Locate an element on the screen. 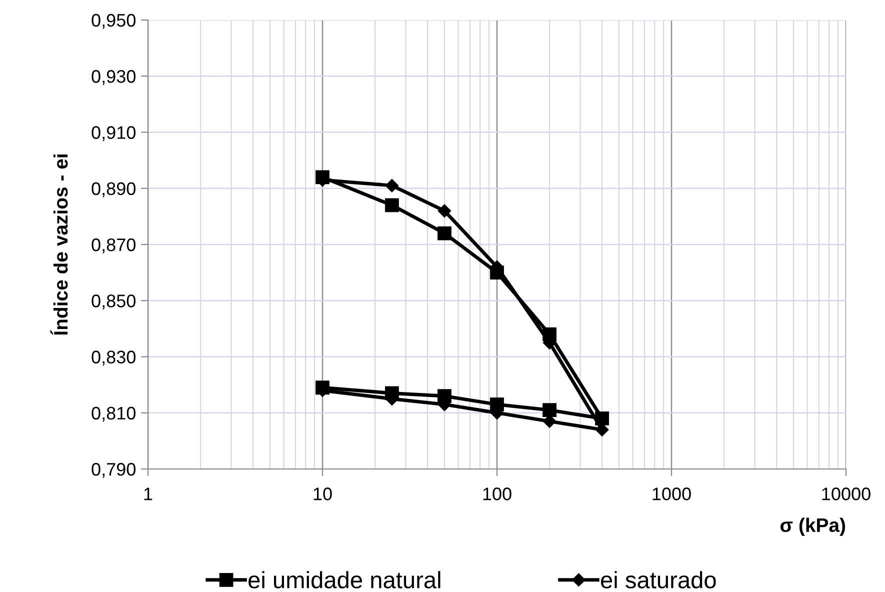 The width and height of the screenshot is (885, 592). y-axis-title: Índice de vazios - ei is located at coordinates (59, 244).